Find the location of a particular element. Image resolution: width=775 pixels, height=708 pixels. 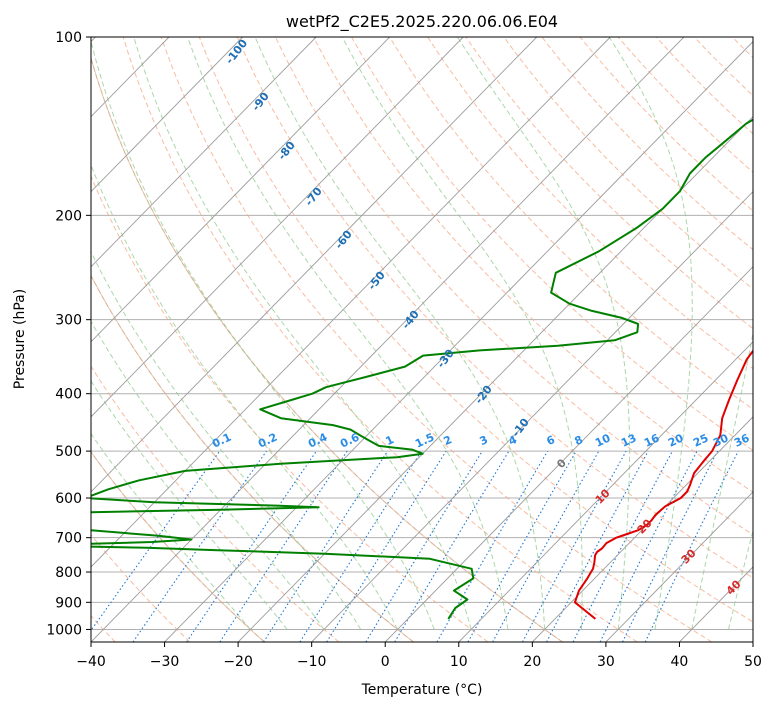

y-tick-label: 900 is located at coordinates (68, 603).